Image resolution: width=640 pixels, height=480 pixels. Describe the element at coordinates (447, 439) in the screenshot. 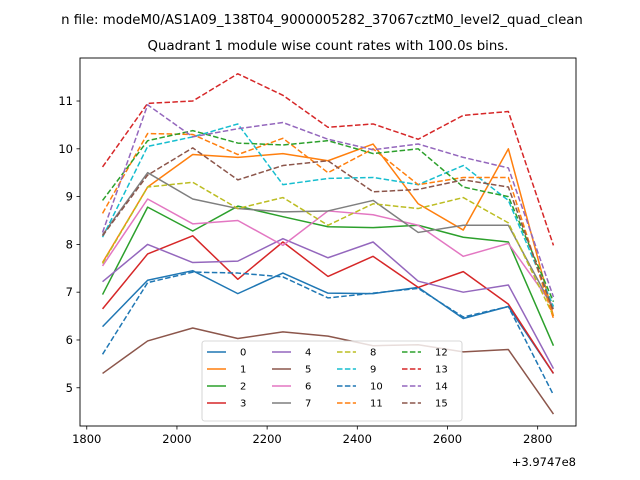

I see `x-tick-label: 2600` at that location.